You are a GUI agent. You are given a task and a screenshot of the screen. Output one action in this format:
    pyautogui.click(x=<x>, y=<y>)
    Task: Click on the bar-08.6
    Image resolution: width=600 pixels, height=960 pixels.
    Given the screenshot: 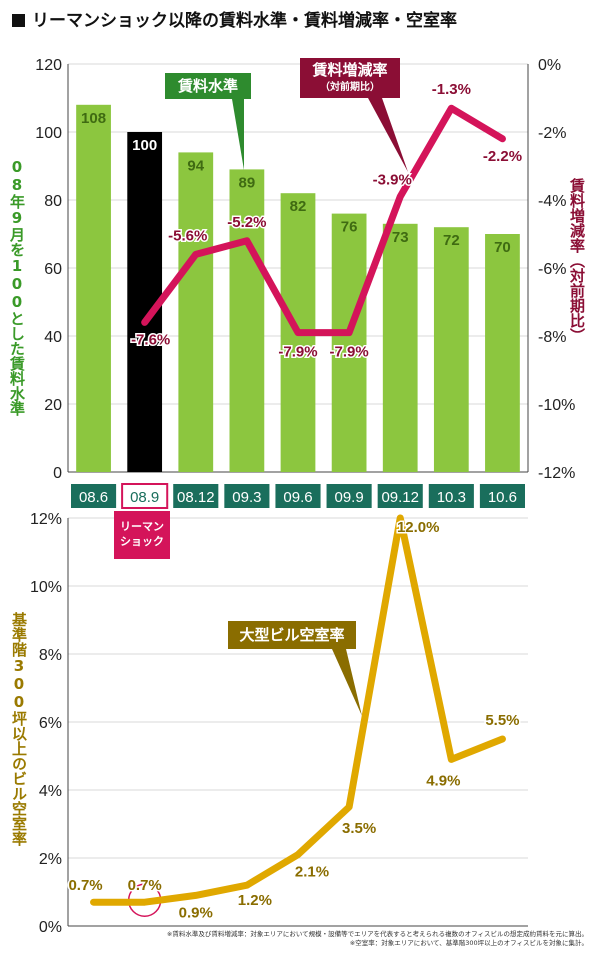 What is the action you would take?
    pyautogui.click(x=93, y=288)
    